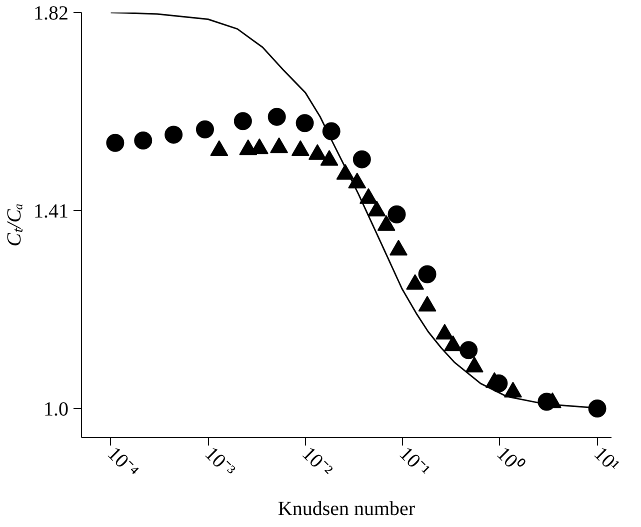  What do you see at coordinates (317, 462) in the screenshot?
I see `x-tick-label: 10⁻²` at bounding box center [317, 462].